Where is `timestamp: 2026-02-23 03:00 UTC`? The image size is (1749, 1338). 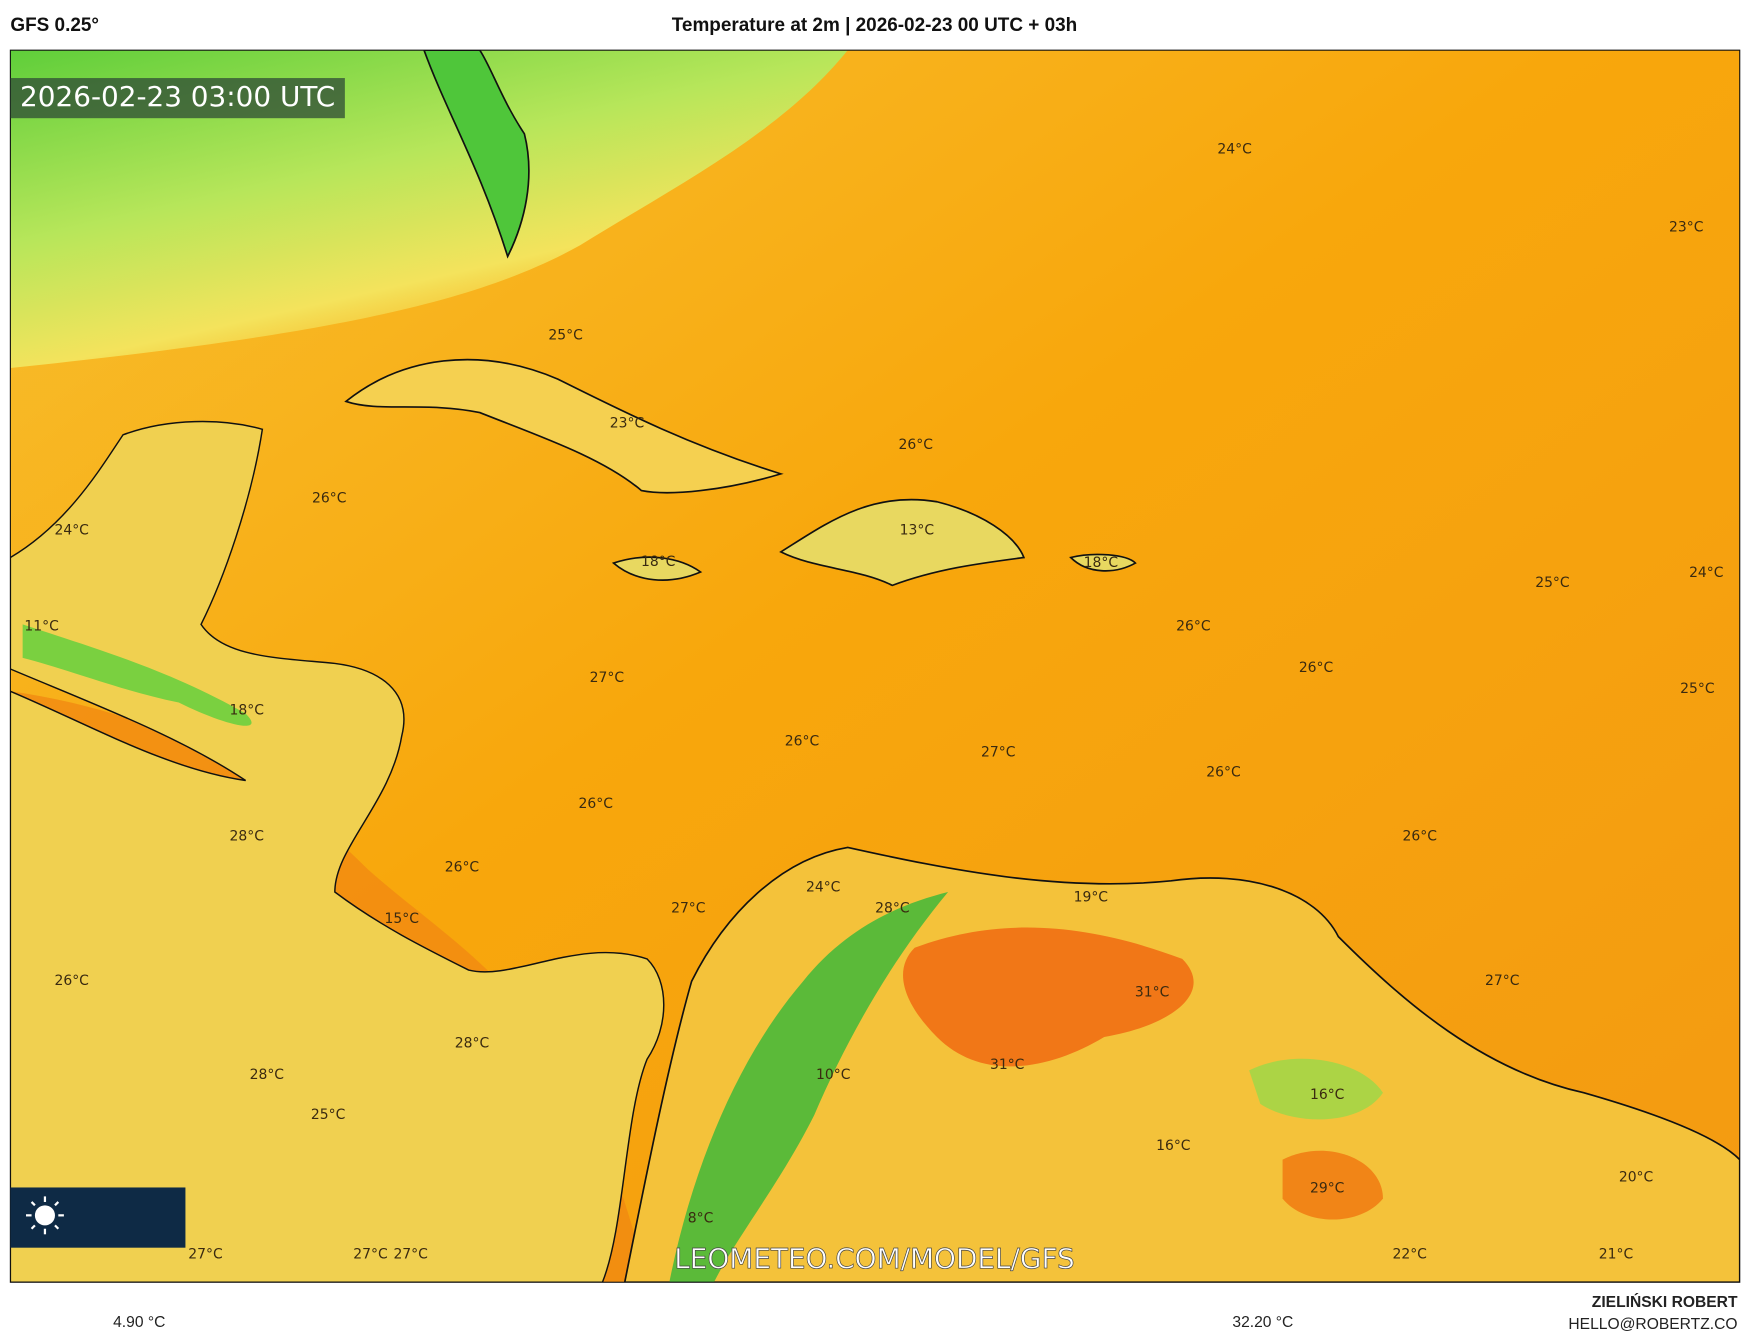
timestamp: 2026-02-23 03:00 UTC is located at coordinates (177, 96).